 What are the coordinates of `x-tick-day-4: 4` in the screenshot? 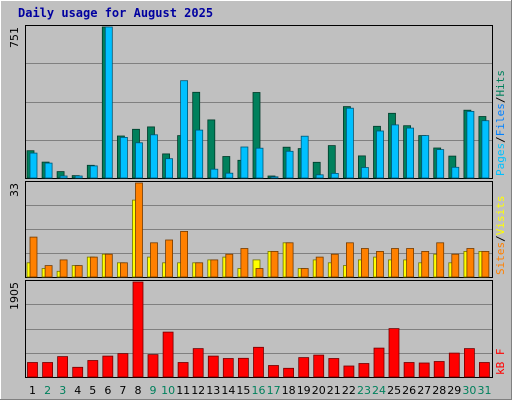 It's located at (77, 390).